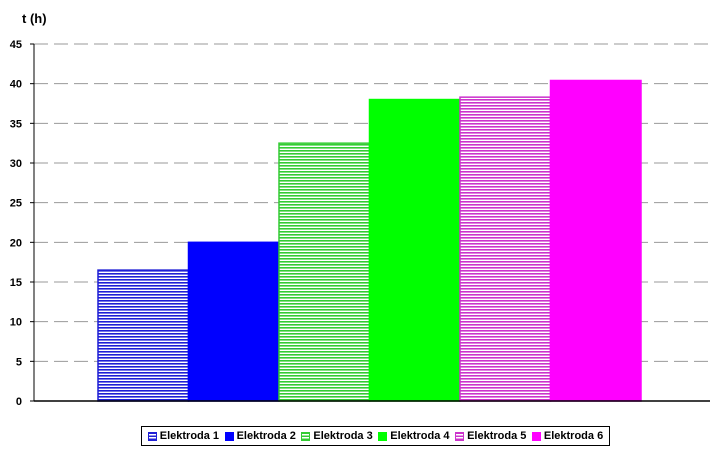 This screenshot has width=722, height=455. I want to click on legend-item: Elektroda 4, so click(414, 436).